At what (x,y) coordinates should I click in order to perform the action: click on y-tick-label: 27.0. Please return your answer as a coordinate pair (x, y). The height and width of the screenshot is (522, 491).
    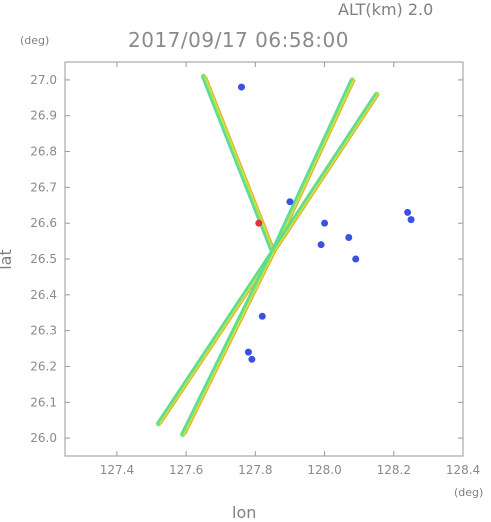
    Looking at the image, I should click on (43, 80).